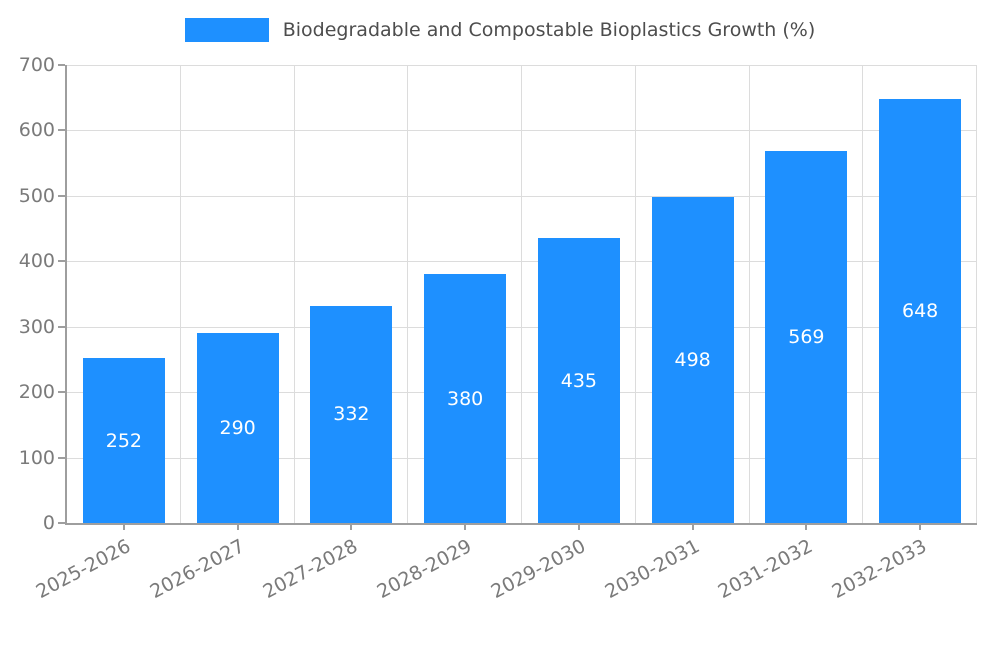  I want to click on legend-swatch, so click(226, 30).